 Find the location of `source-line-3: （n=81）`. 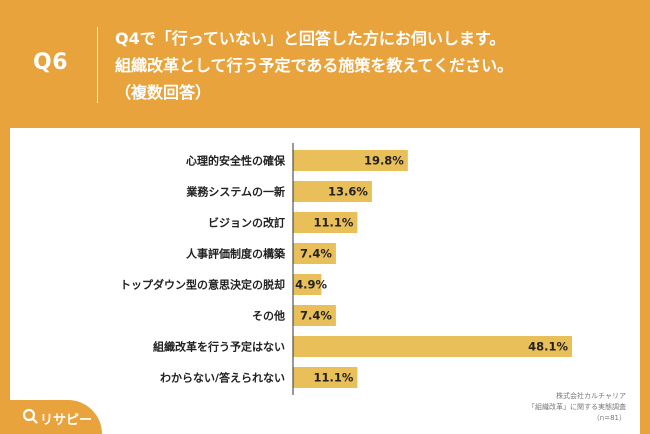

source-line-3: （n=81） is located at coordinates (609, 418).